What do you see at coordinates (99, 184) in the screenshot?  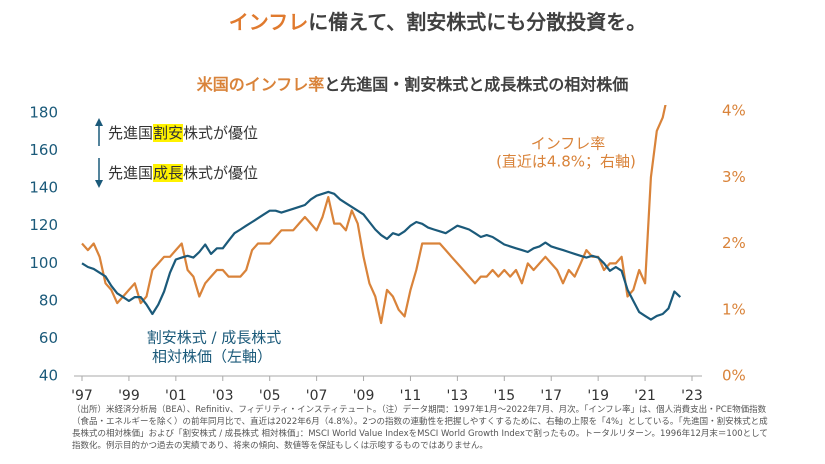 I see `down-arrow-head` at bounding box center [99, 184].